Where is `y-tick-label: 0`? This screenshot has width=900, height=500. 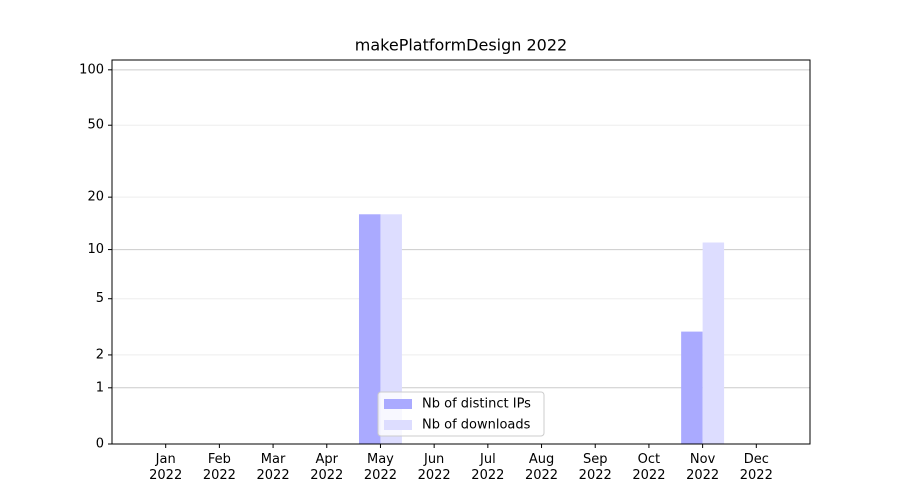 y-tick-label: 0 is located at coordinates (100, 444).